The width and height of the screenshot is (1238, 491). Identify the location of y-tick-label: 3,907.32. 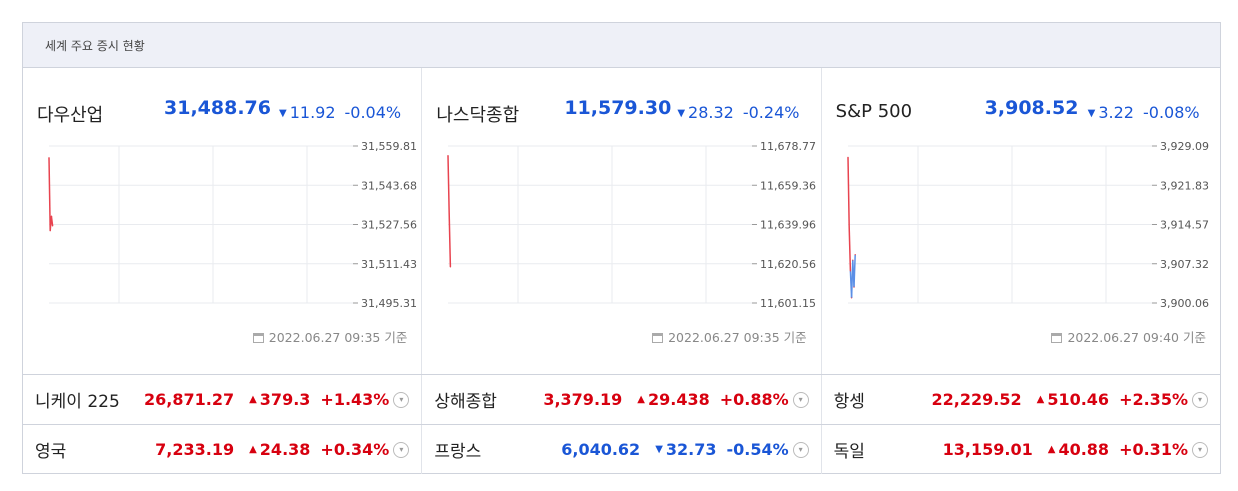
(1184, 264).